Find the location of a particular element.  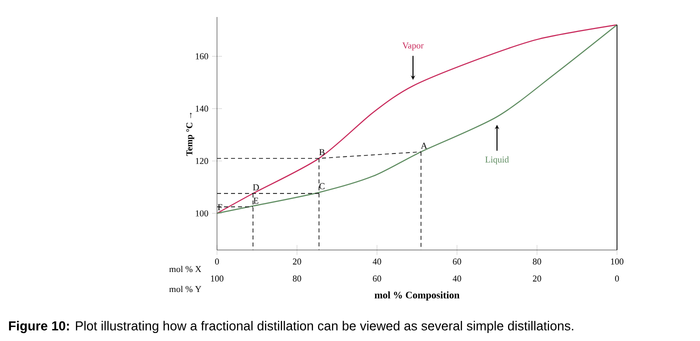

y-tick-label: 100 is located at coordinates (202, 213).